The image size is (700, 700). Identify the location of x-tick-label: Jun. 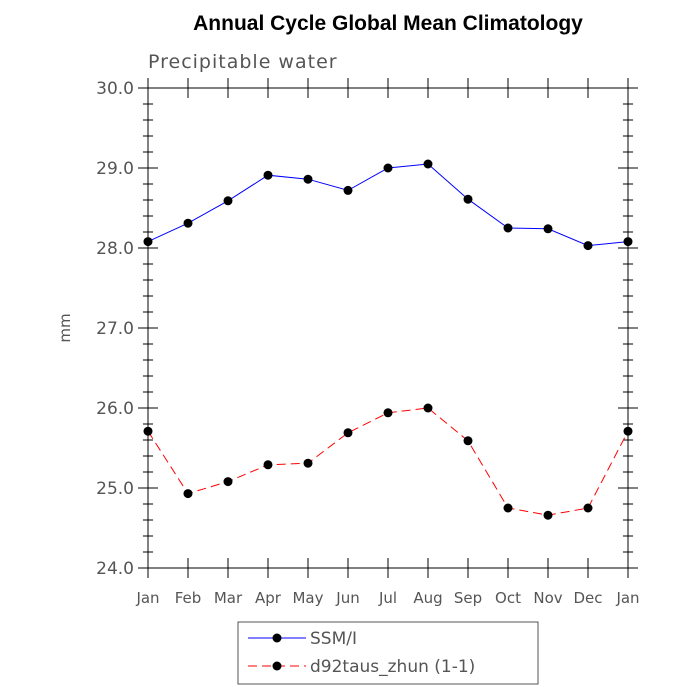
(347, 598).